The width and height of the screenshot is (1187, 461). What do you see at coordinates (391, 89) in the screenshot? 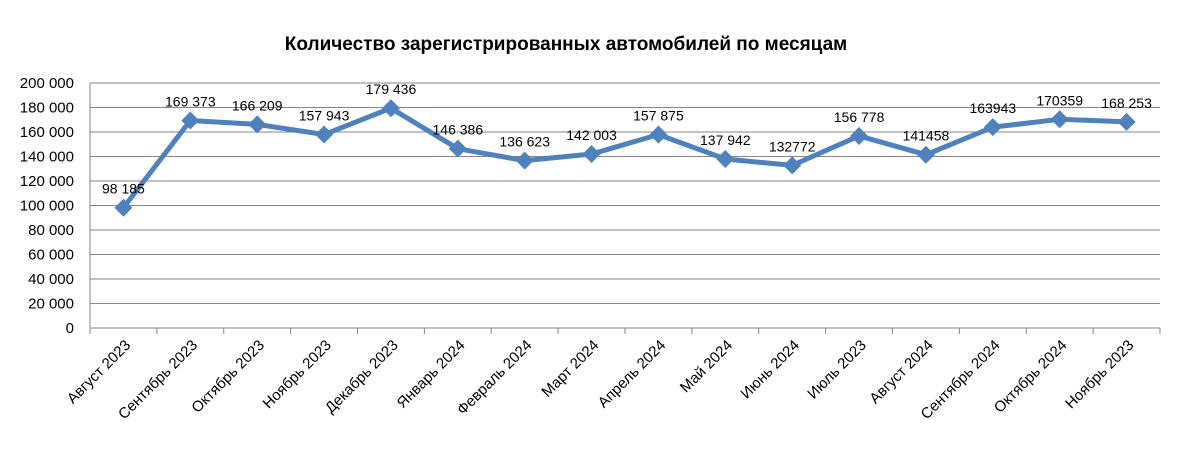
I see `data-label: 179 436` at bounding box center [391, 89].